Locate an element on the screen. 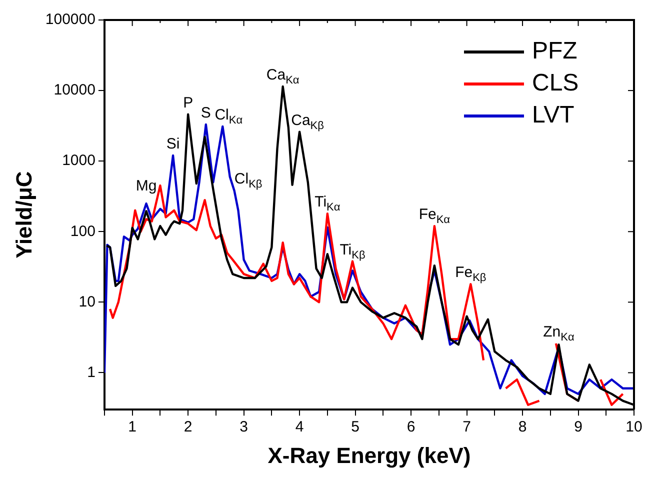 The height and width of the screenshot is (484, 657). annotation: P is located at coordinates (188, 103).